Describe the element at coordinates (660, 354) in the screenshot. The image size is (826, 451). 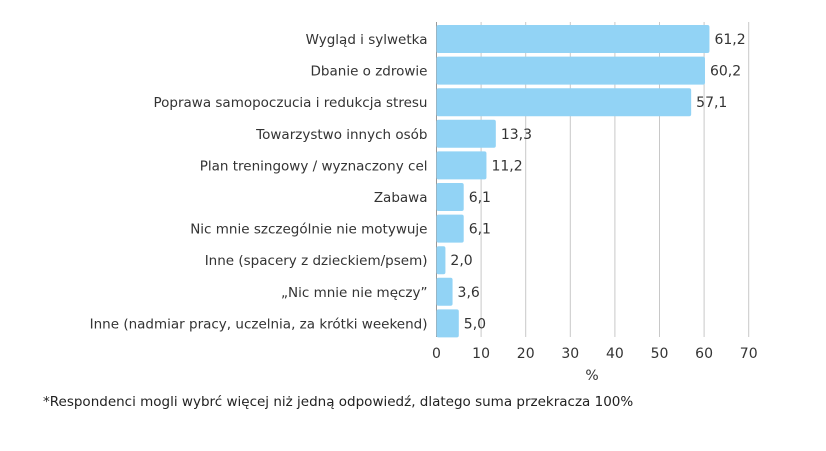
I see `x-tick-label: 50` at that location.